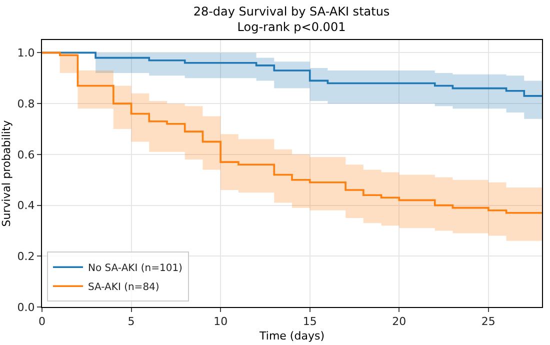  What do you see at coordinates (26, 256) in the screenshot?
I see `y-tick-label: 0.2` at bounding box center [26, 256].